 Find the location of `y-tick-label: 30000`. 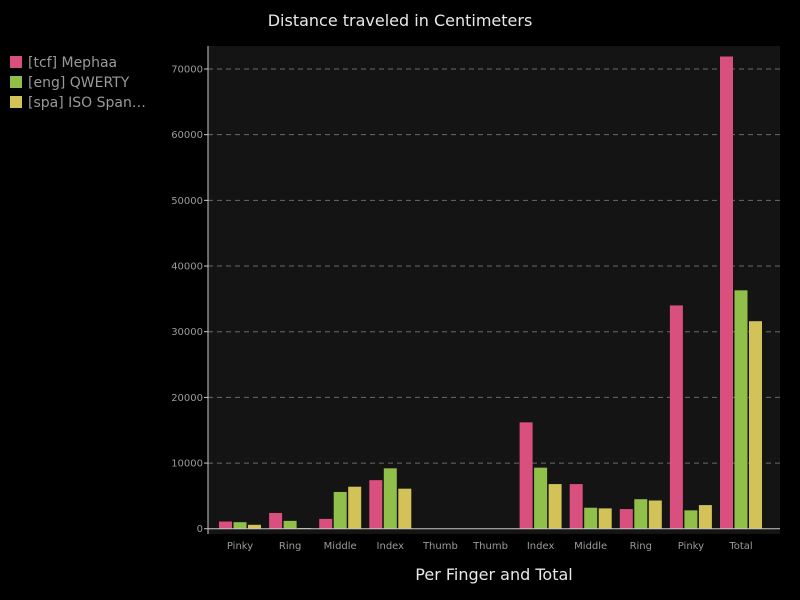

y-tick-label: 30000 is located at coordinates (187, 332).